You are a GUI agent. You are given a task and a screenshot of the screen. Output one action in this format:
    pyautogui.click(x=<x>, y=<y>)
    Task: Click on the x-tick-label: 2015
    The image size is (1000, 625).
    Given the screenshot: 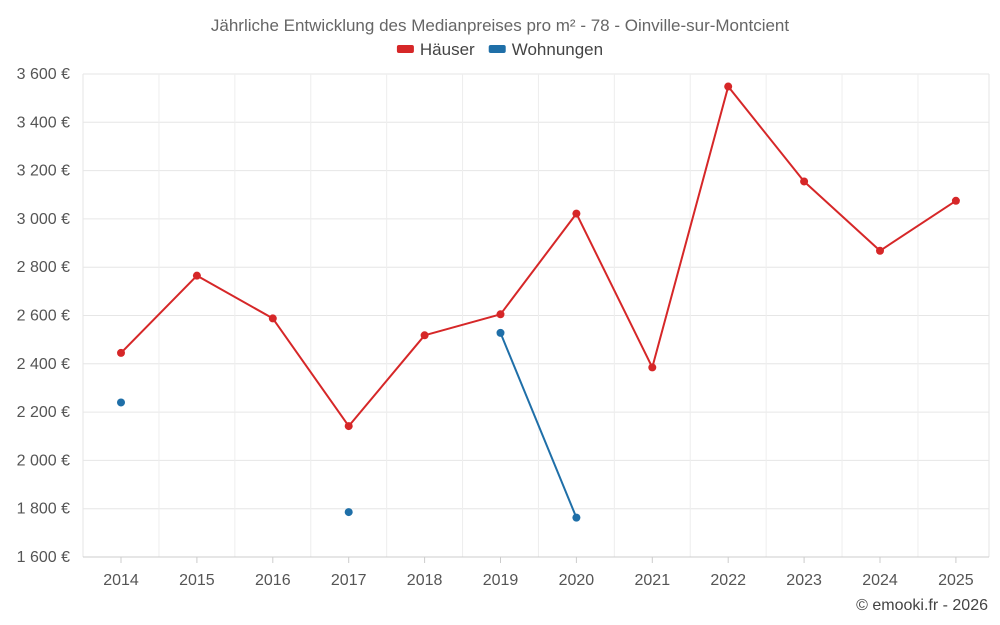 What is the action you would take?
    pyautogui.click(x=197, y=580)
    